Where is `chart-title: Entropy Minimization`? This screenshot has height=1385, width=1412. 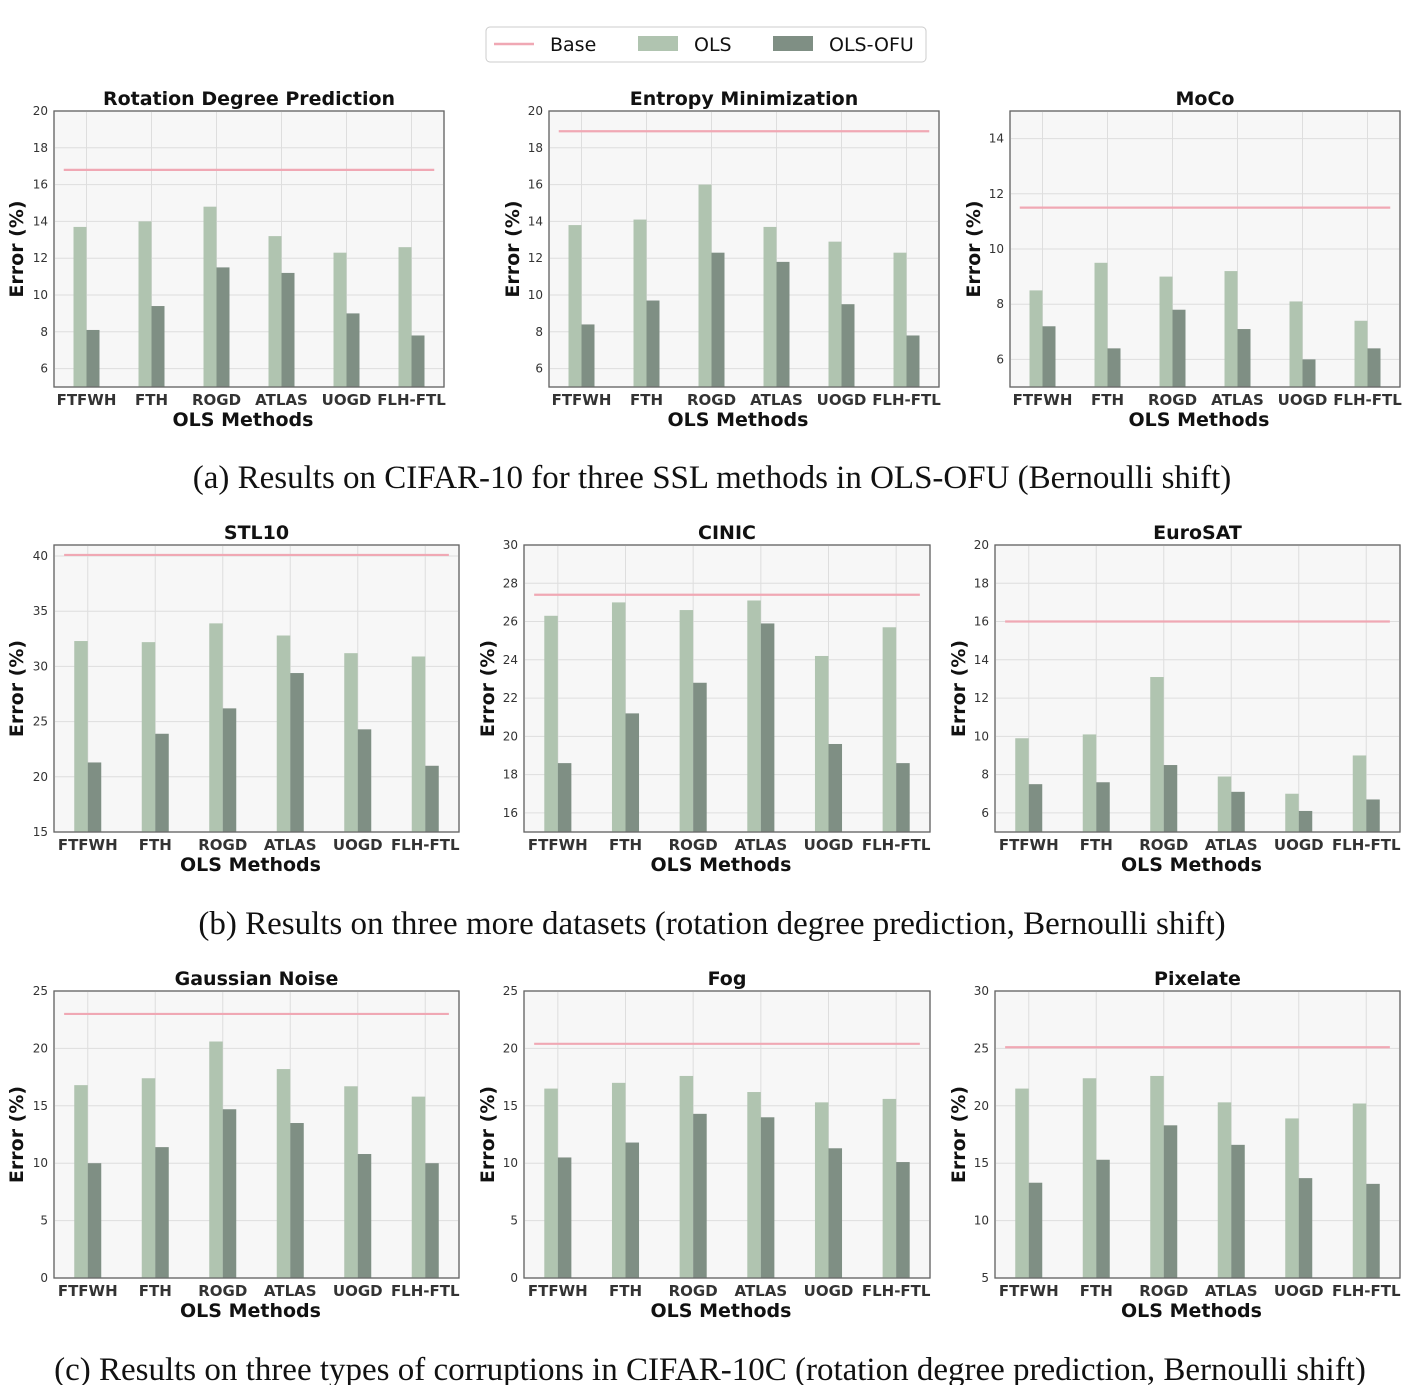 chart-title: Entropy Minimization is located at coordinates (744, 99).